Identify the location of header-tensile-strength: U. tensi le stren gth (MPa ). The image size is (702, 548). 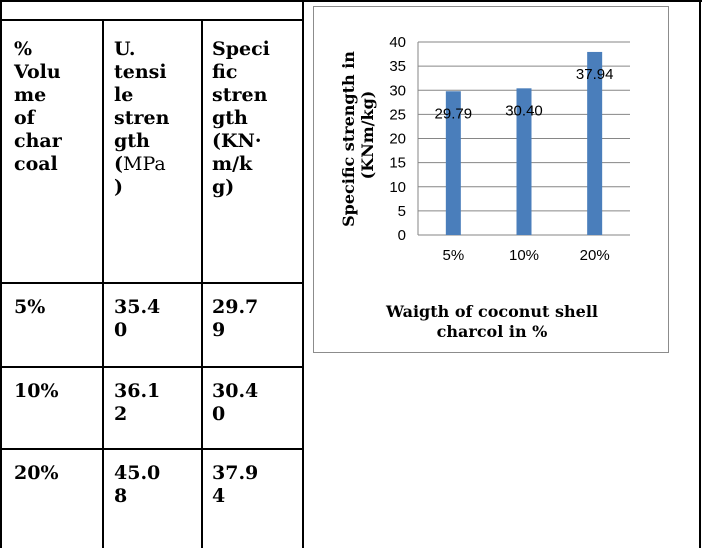
(142, 118).